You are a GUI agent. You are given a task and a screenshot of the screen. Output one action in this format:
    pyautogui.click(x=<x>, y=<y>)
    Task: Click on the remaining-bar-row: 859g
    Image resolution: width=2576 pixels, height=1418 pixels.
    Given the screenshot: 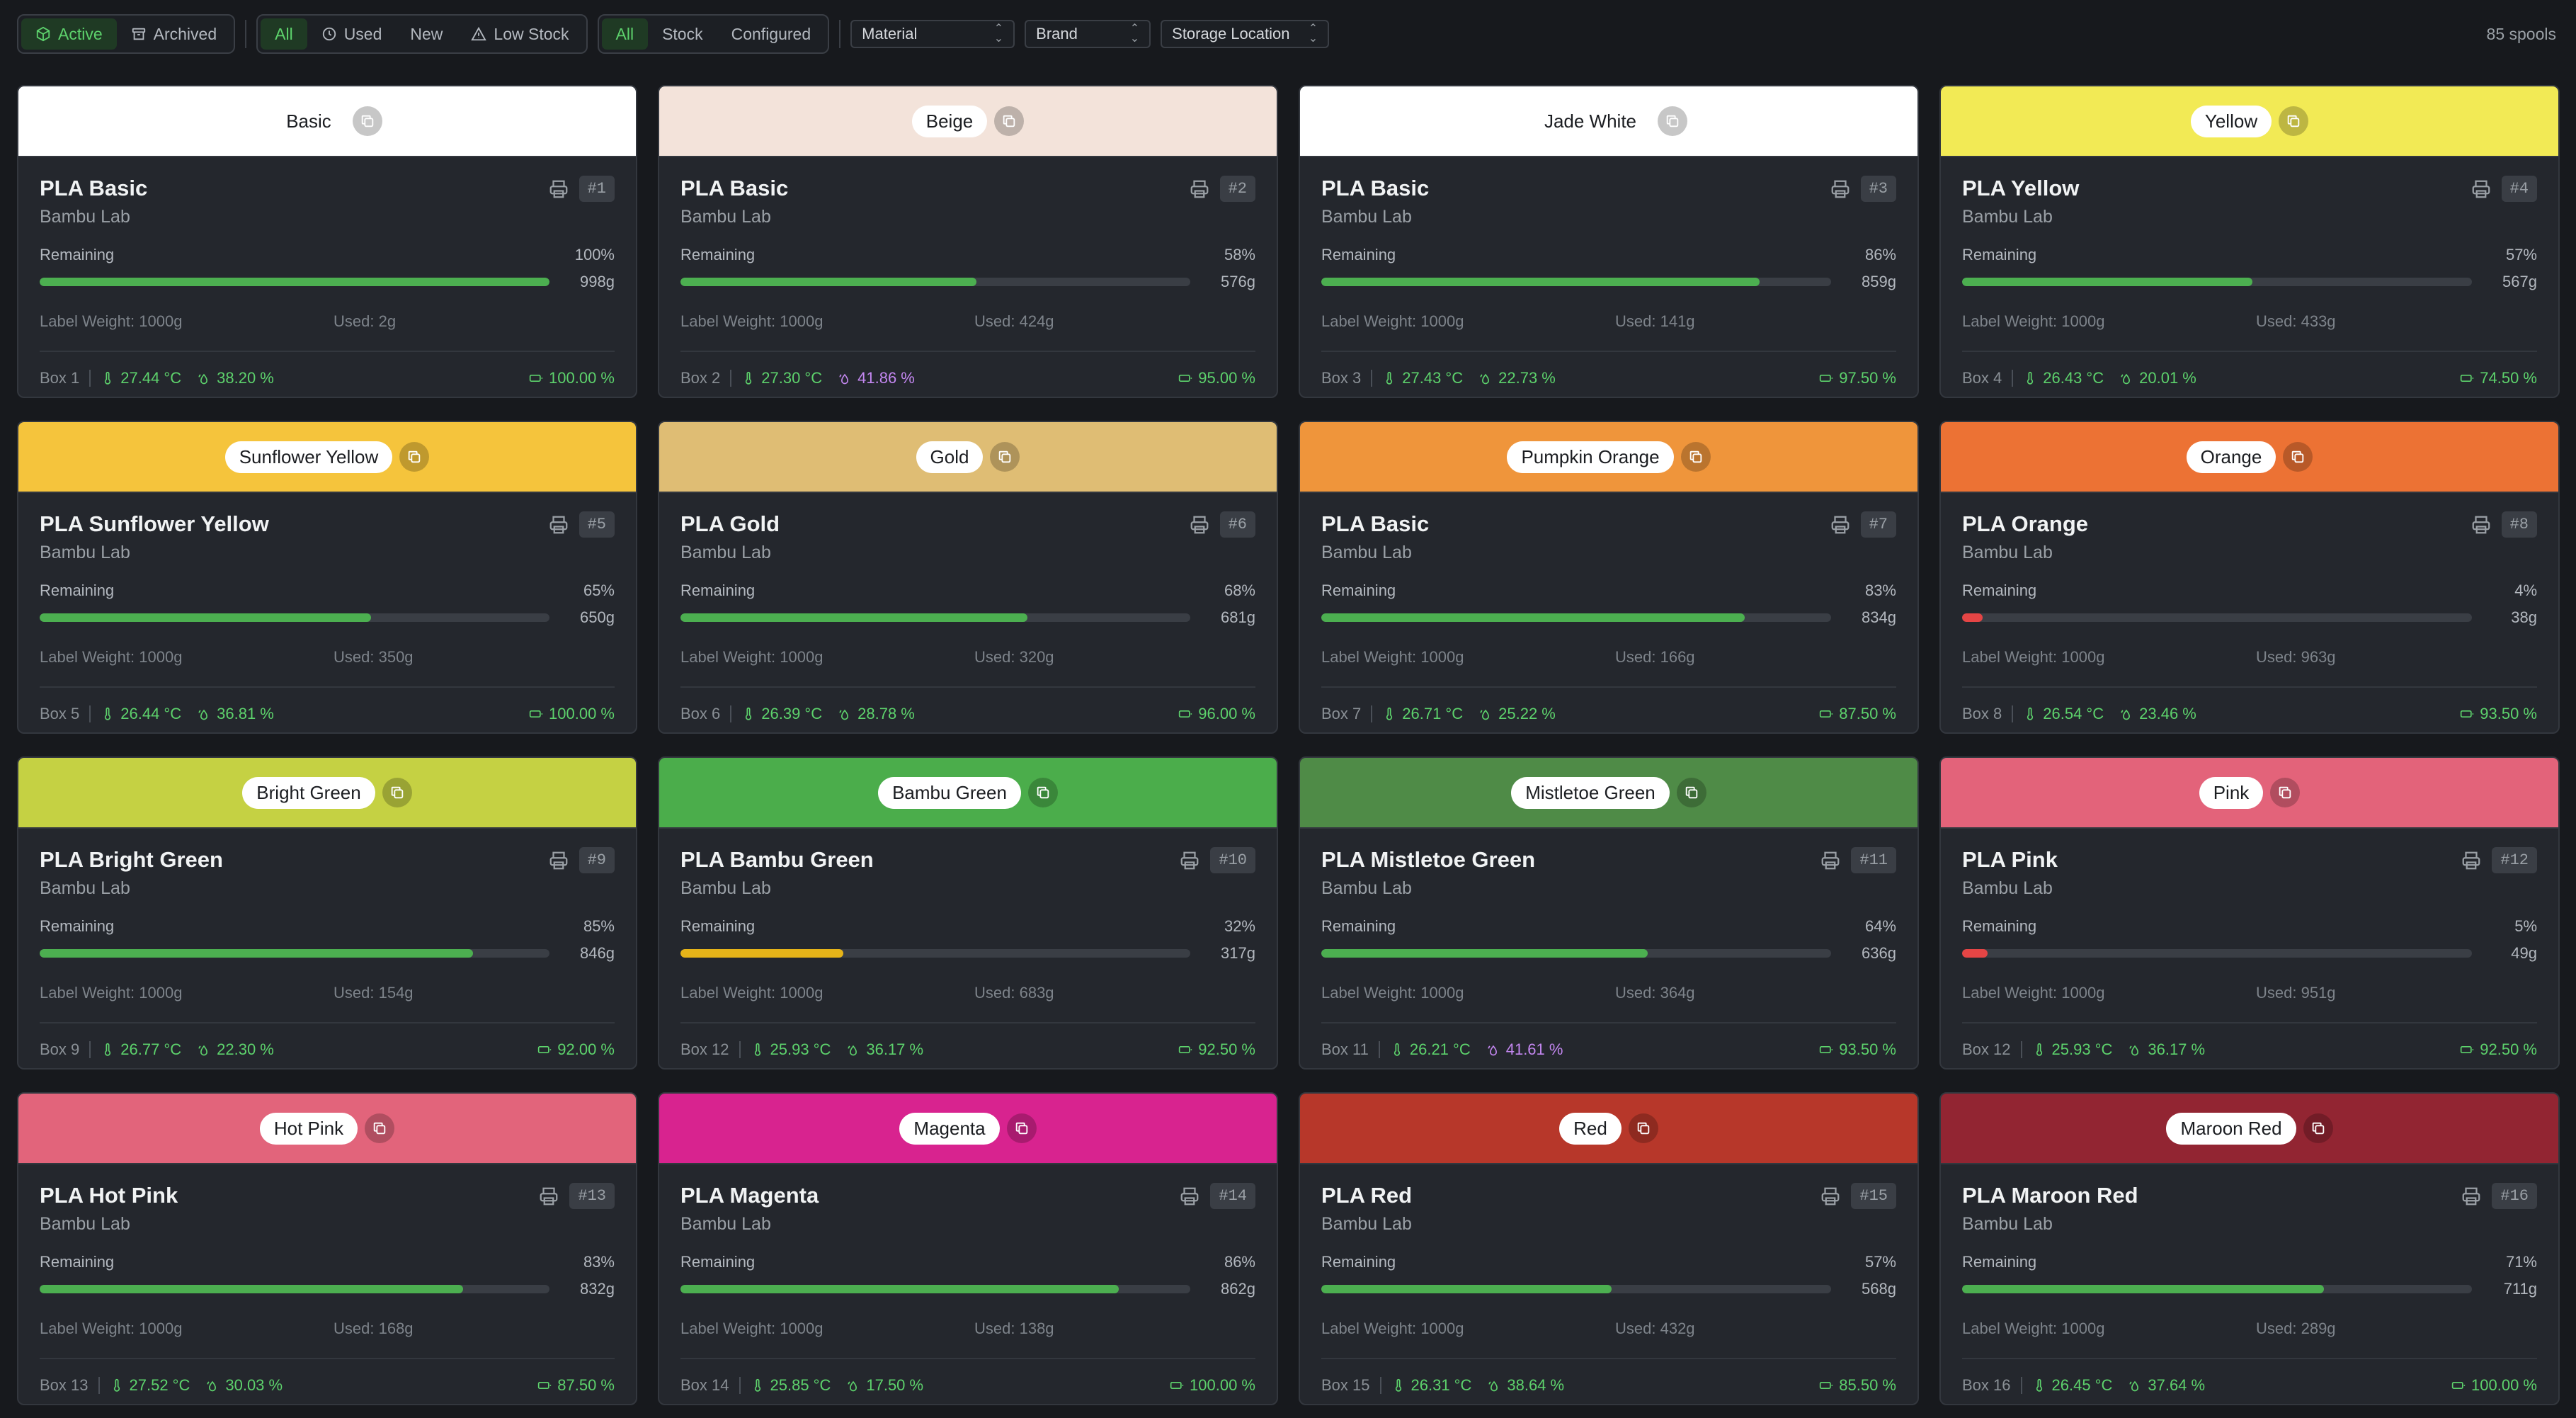 What is the action you would take?
    pyautogui.click(x=1609, y=282)
    